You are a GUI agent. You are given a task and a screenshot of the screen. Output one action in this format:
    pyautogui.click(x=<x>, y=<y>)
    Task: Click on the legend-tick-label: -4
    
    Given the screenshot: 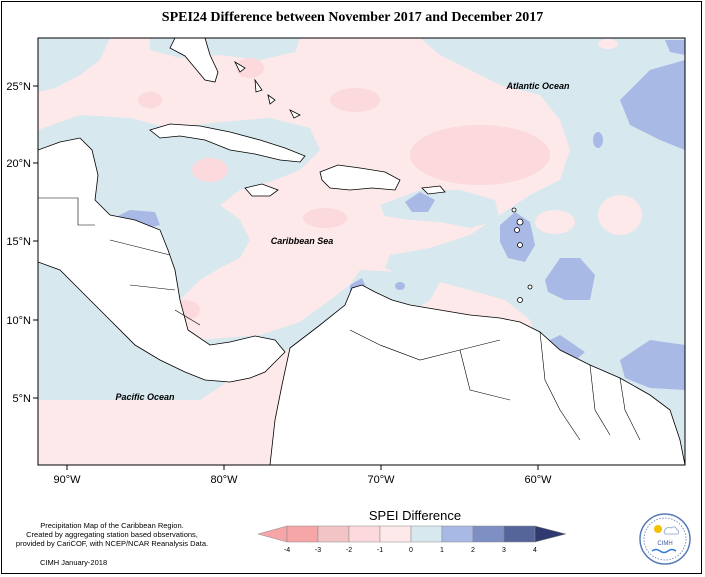 What is the action you would take?
    pyautogui.click(x=287, y=550)
    